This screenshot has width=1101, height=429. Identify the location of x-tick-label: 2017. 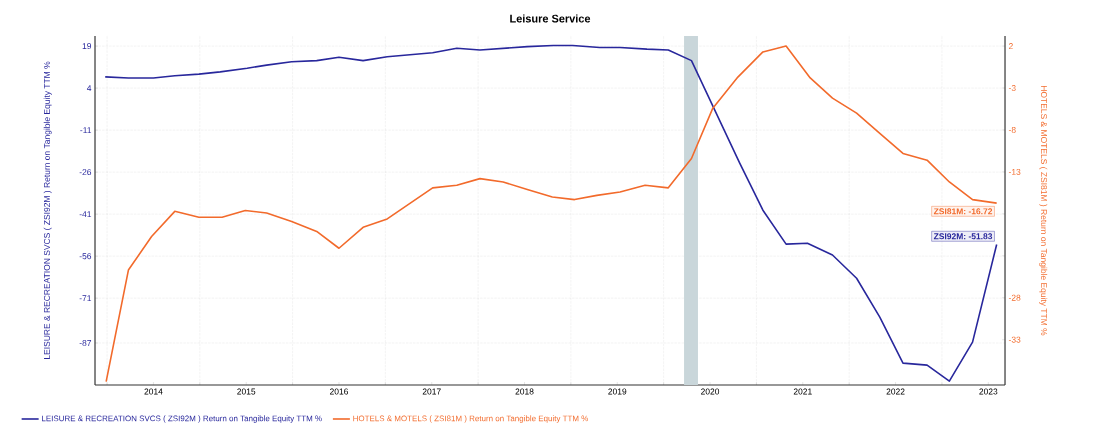
(431, 391).